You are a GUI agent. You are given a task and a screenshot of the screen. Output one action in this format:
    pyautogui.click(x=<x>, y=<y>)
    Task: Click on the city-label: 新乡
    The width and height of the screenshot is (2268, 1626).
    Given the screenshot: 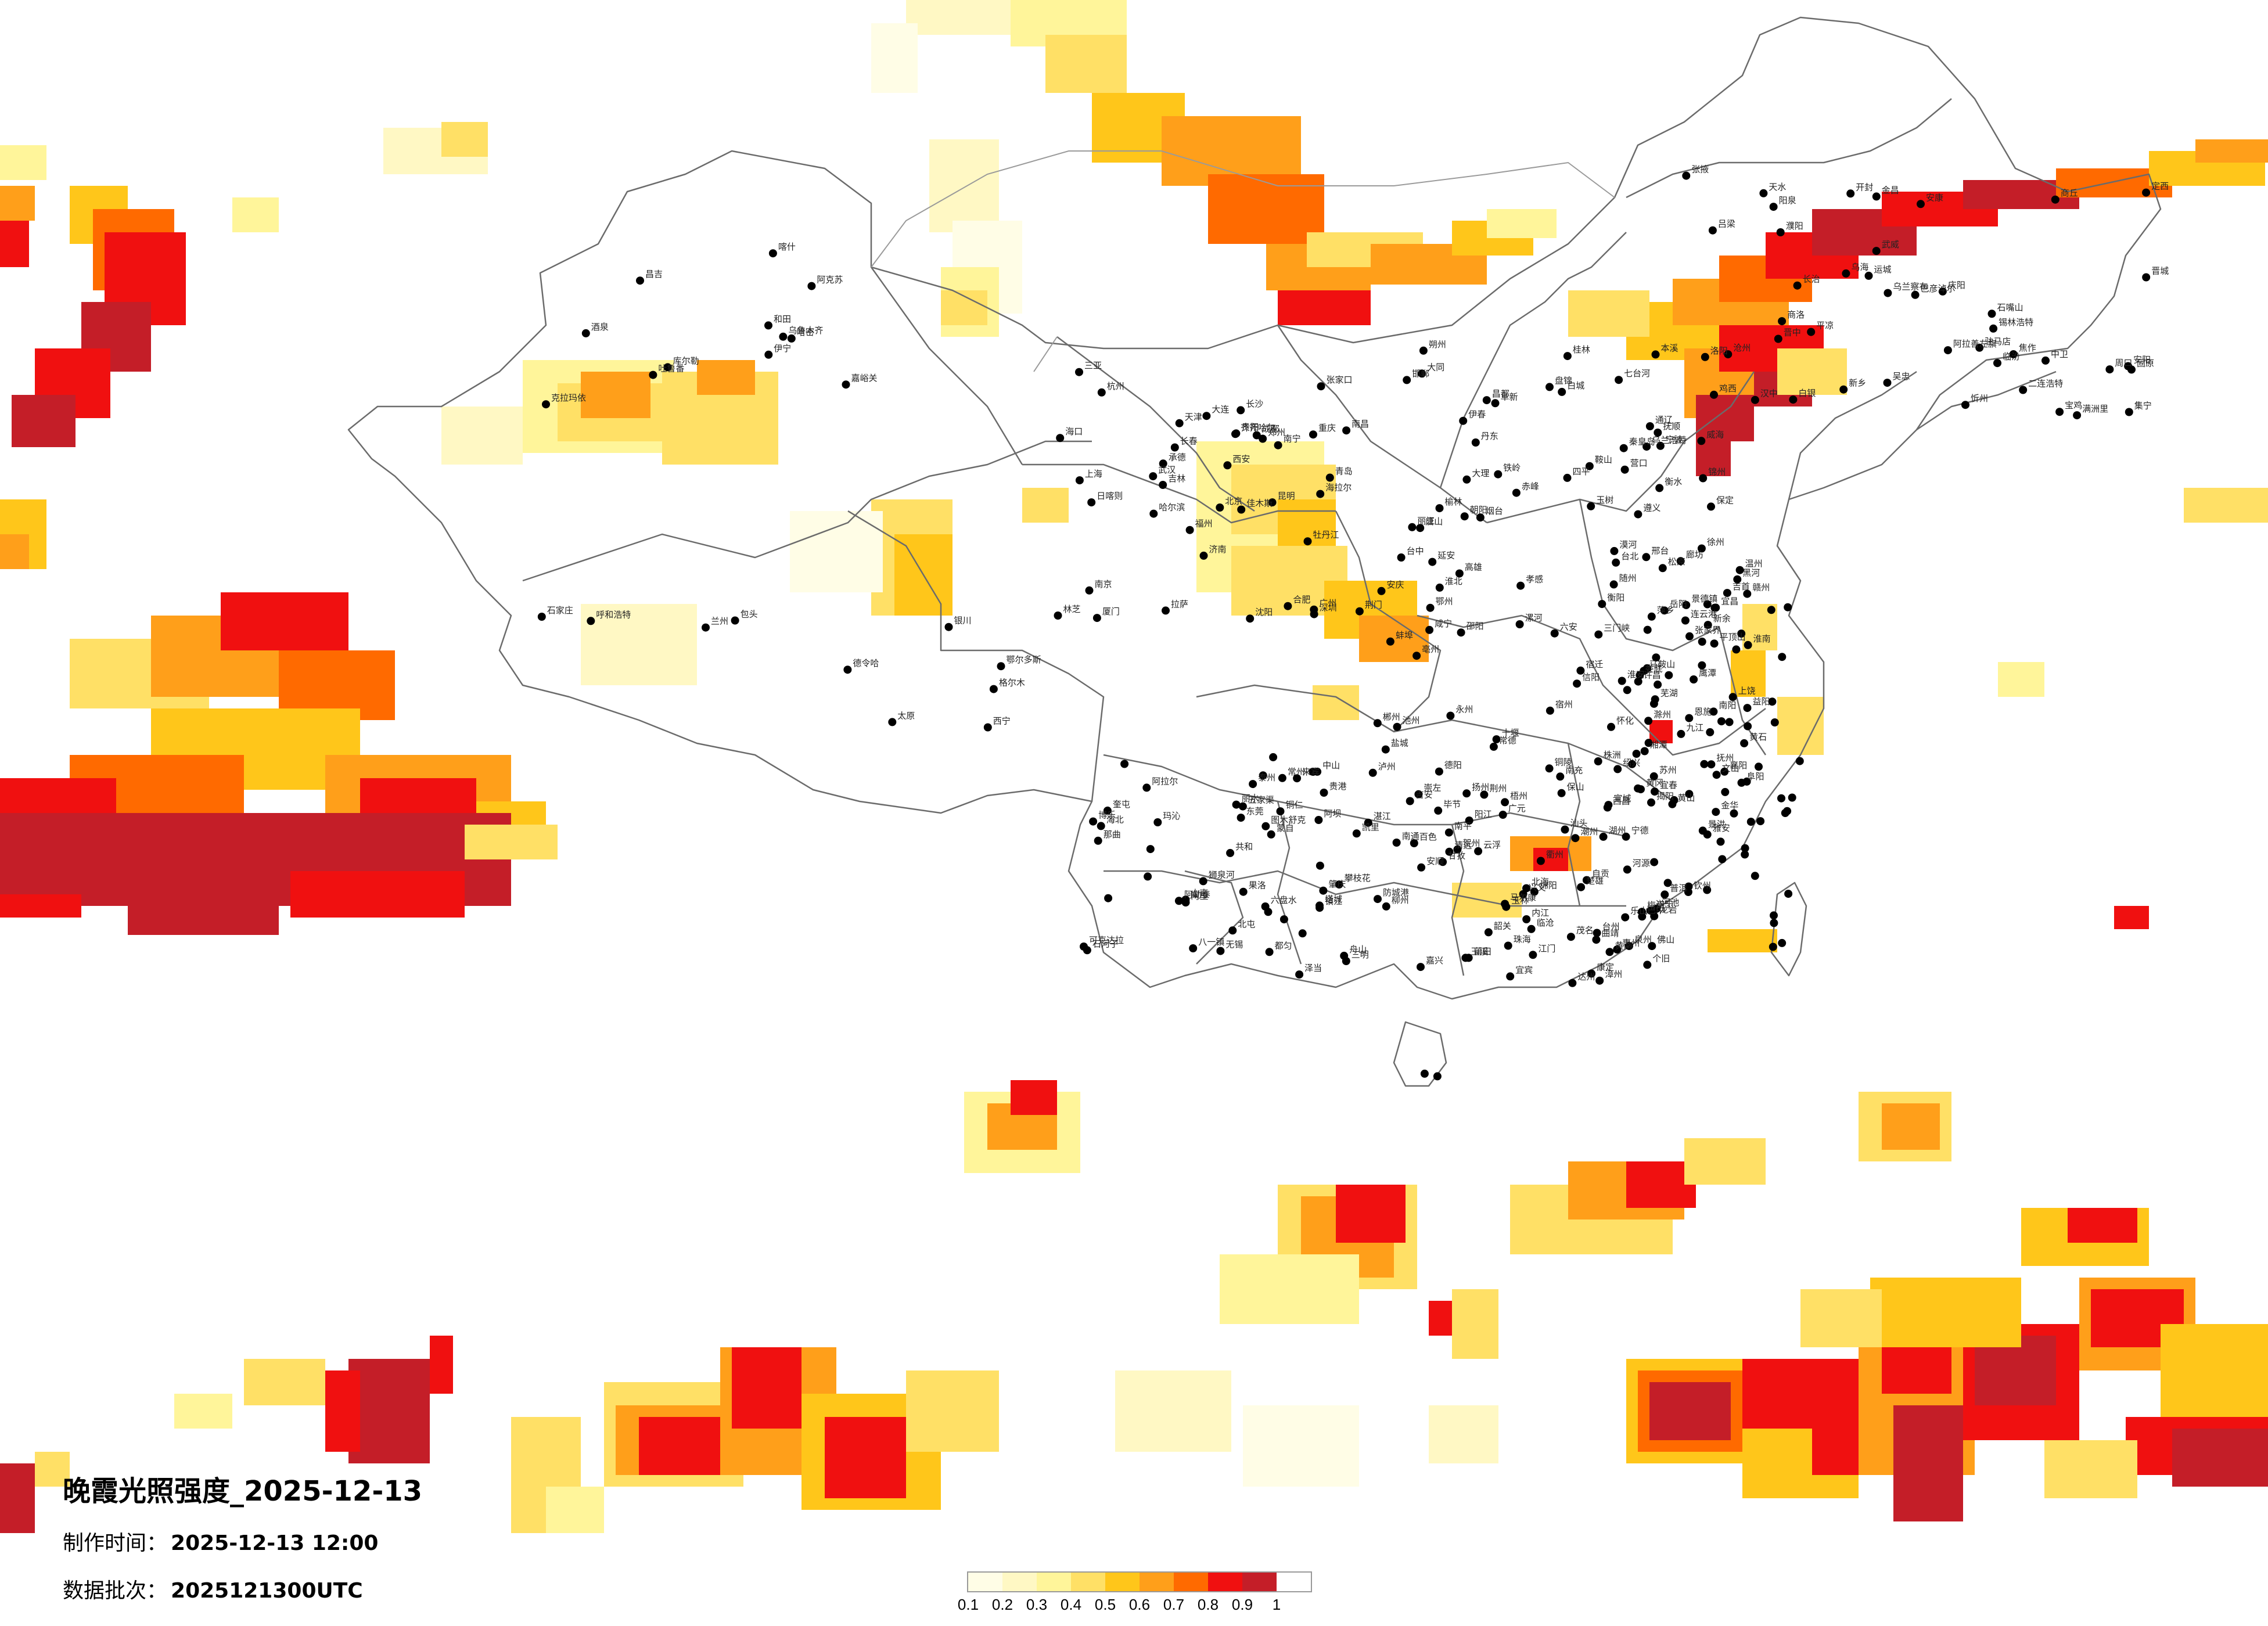 What is the action you would take?
    pyautogui.click(x=1857, y=383)
    